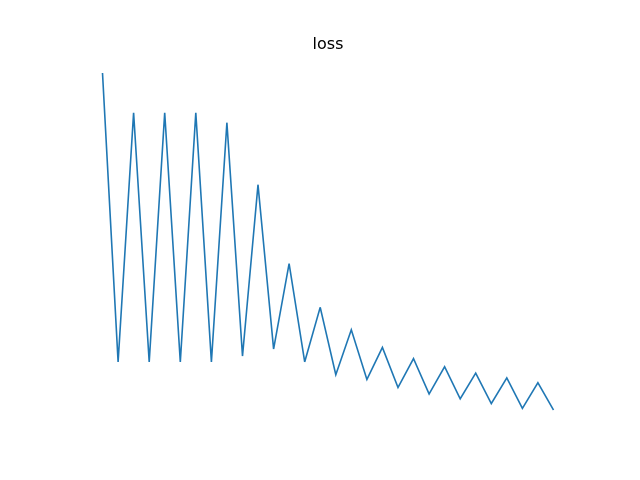  I want to click on chart-title: loss, so click(328, 43).